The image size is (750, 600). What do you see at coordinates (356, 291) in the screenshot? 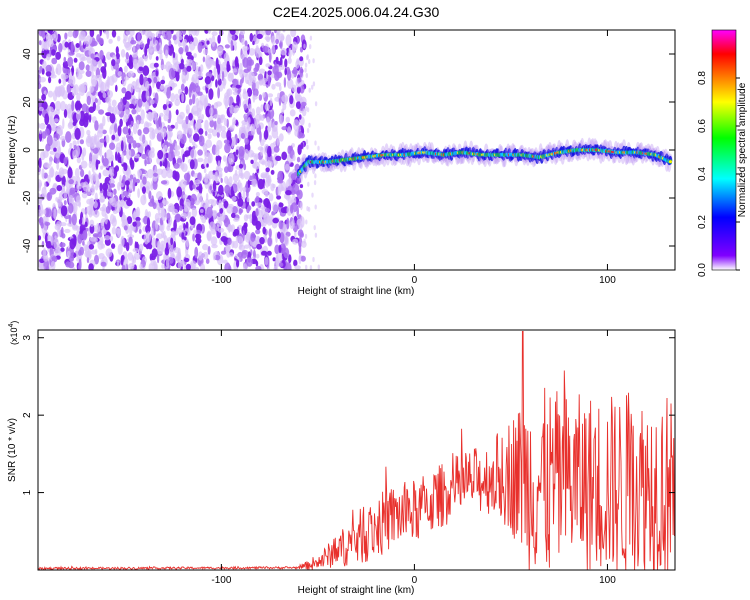
I see `spectrogram-x-label: Height of straight line (km)` at bounding box center [356, 291].